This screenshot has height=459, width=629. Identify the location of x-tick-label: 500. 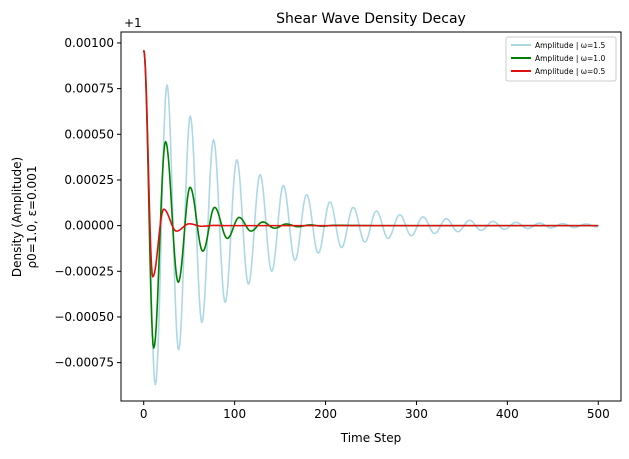
(598, 414).